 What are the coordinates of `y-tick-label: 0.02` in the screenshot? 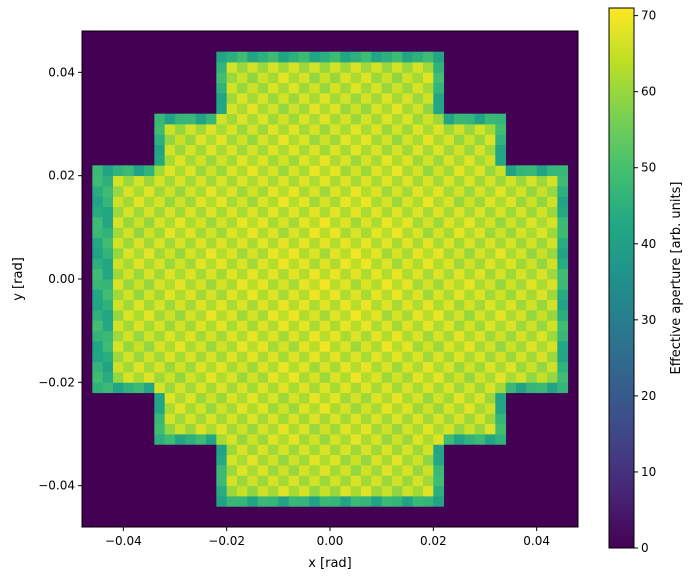 It's located at (61, 176).